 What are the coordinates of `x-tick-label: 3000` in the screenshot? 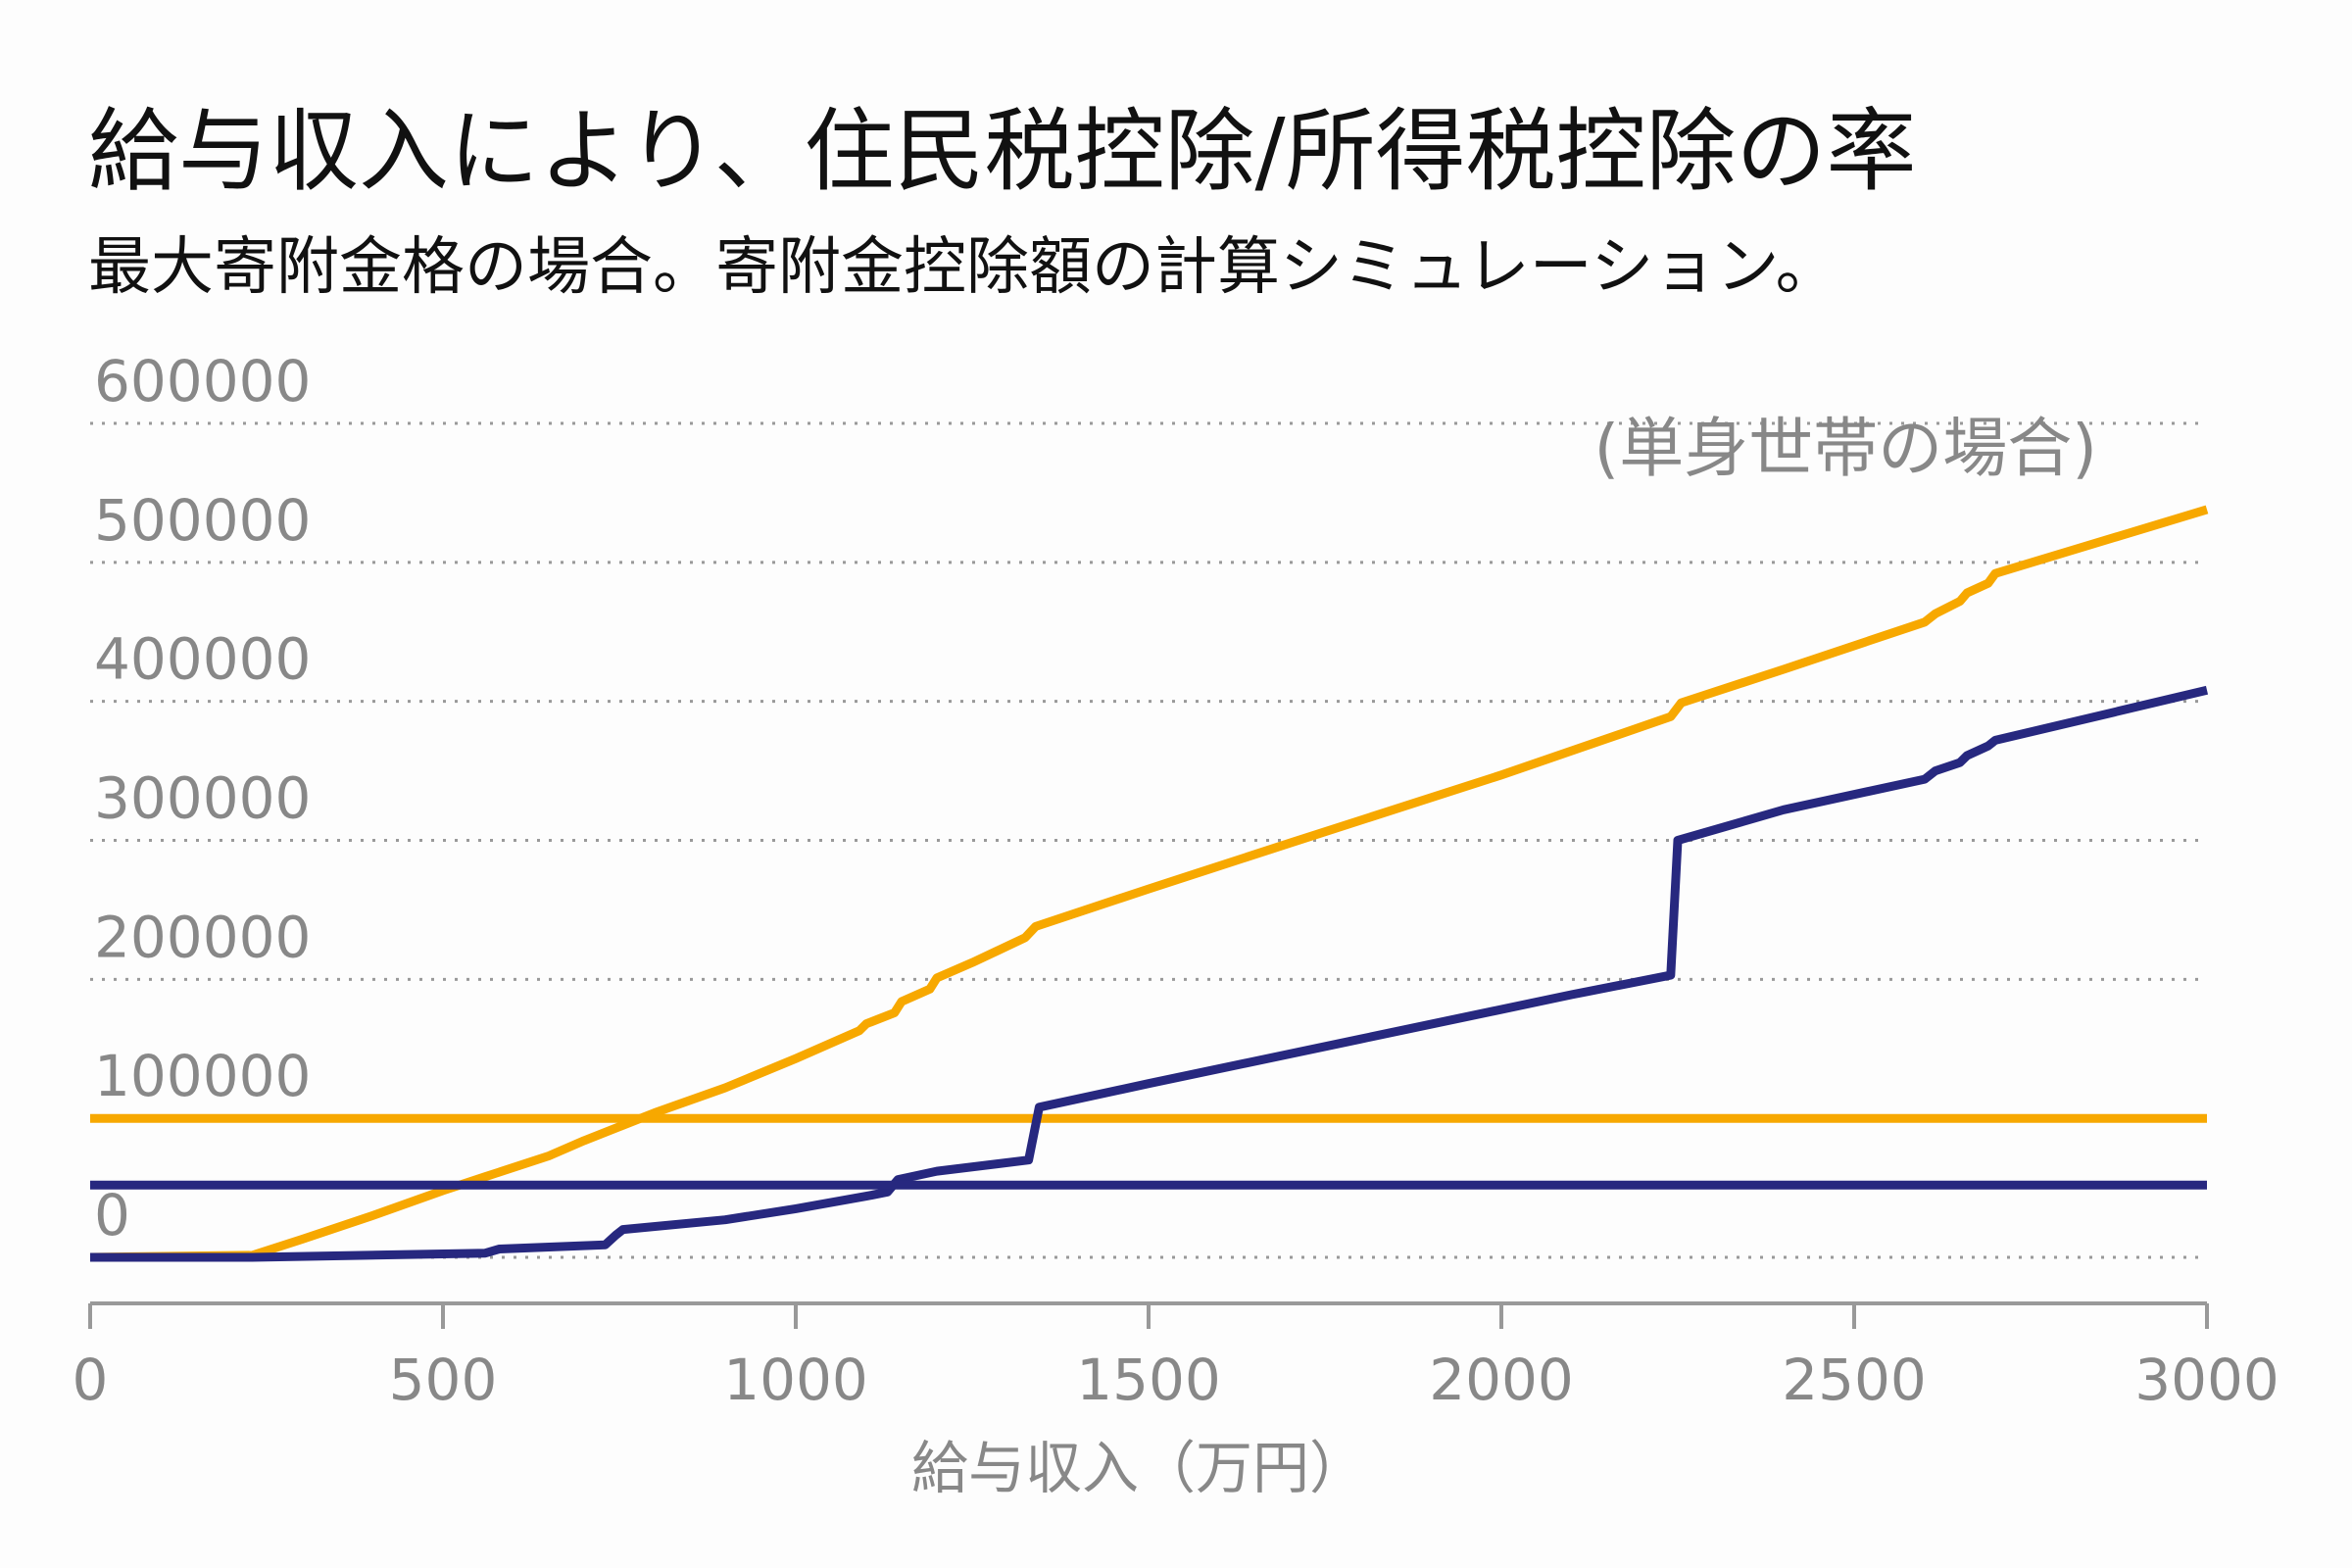 It's located at (2206, 1380).